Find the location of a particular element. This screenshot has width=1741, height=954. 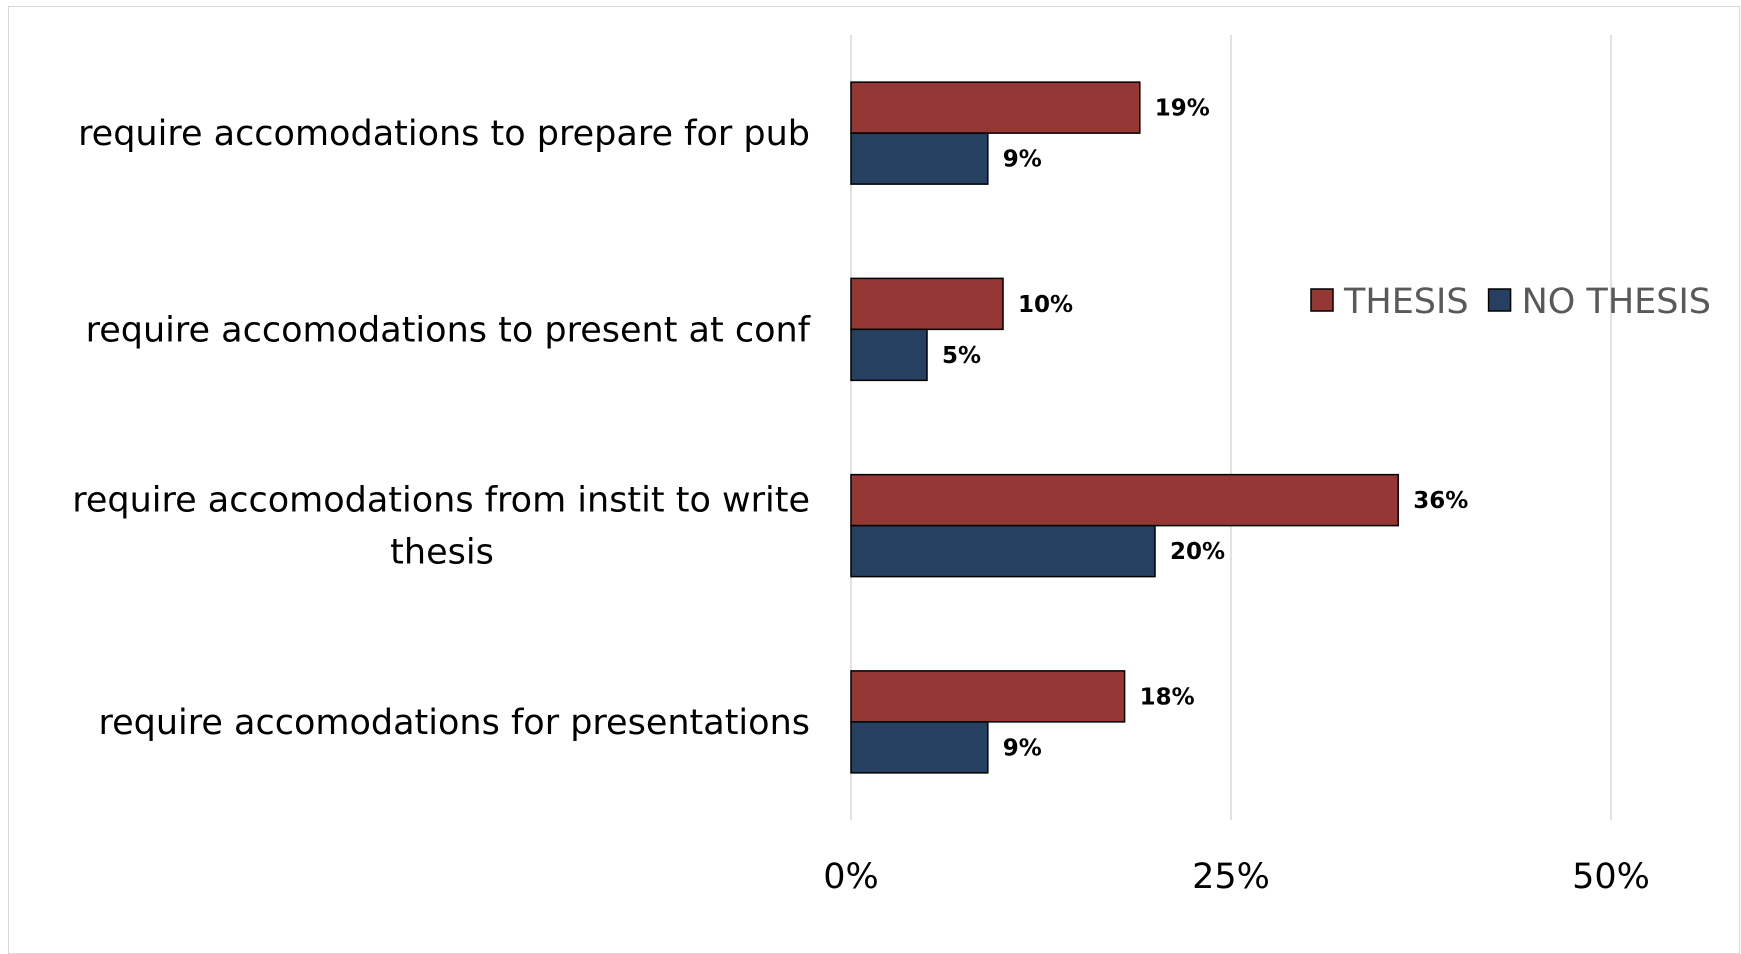

data-label: 20% is located at coordinates (1197, 552).